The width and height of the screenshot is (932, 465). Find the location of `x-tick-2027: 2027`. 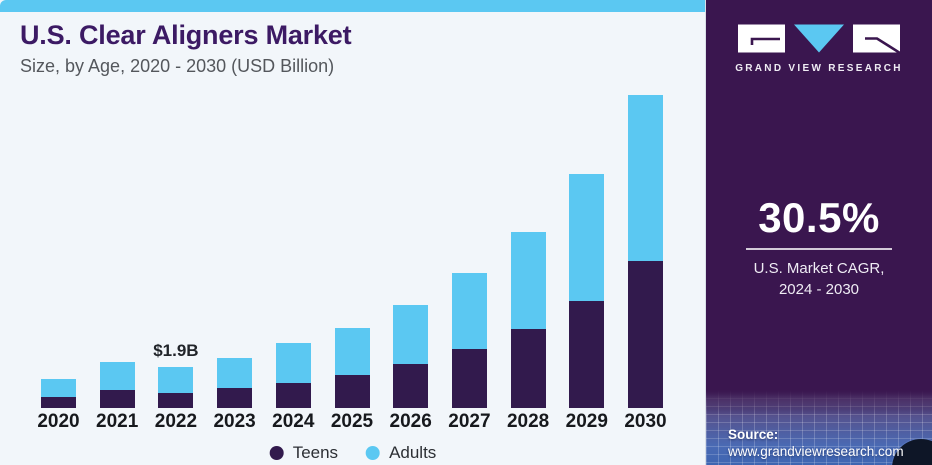

x-tick-2027: 2027 is located at coordinates (469, 421).